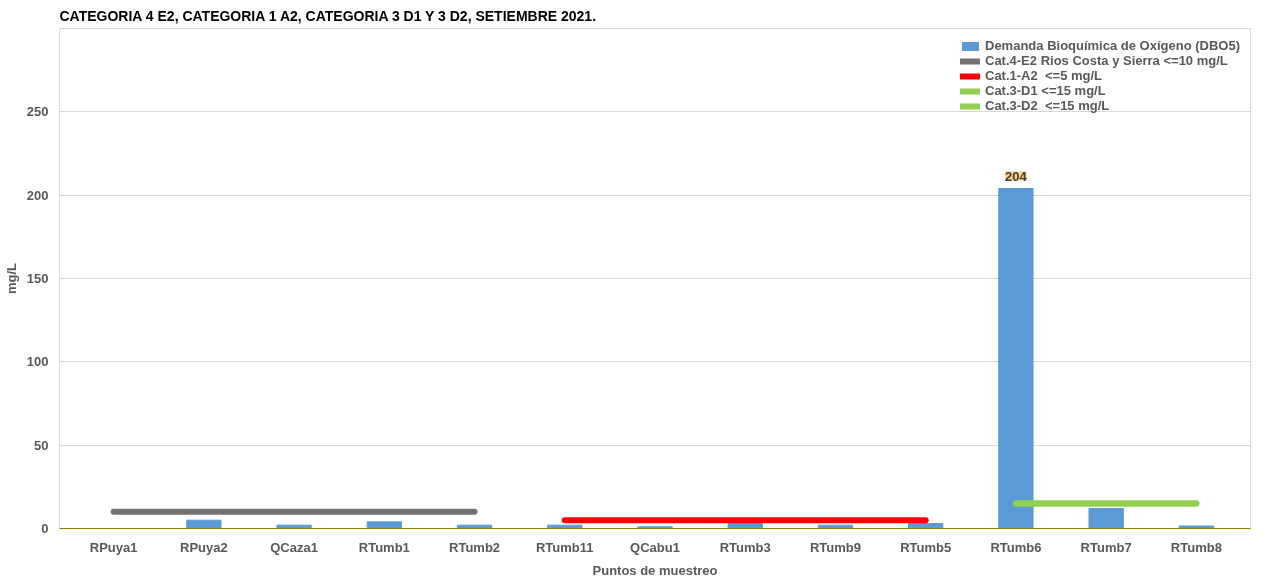  I want to click on x-tick-label: RTumb2, so click(475, 547).